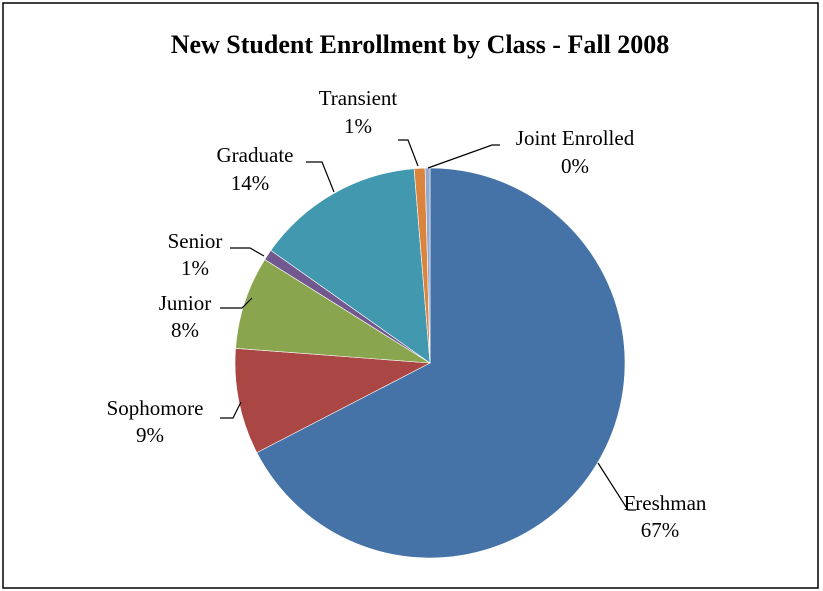  I want to click on slice-value-label: 8%, so click(185, 330).